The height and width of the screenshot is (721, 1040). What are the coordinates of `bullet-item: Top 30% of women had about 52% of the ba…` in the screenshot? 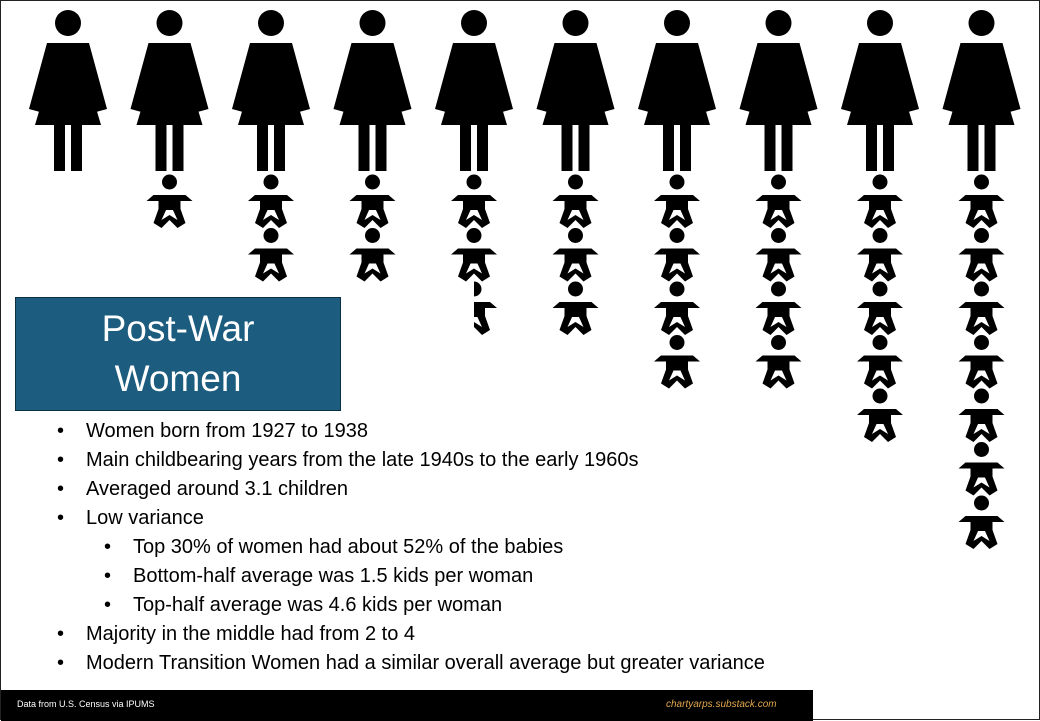 It's located at (411, 547).